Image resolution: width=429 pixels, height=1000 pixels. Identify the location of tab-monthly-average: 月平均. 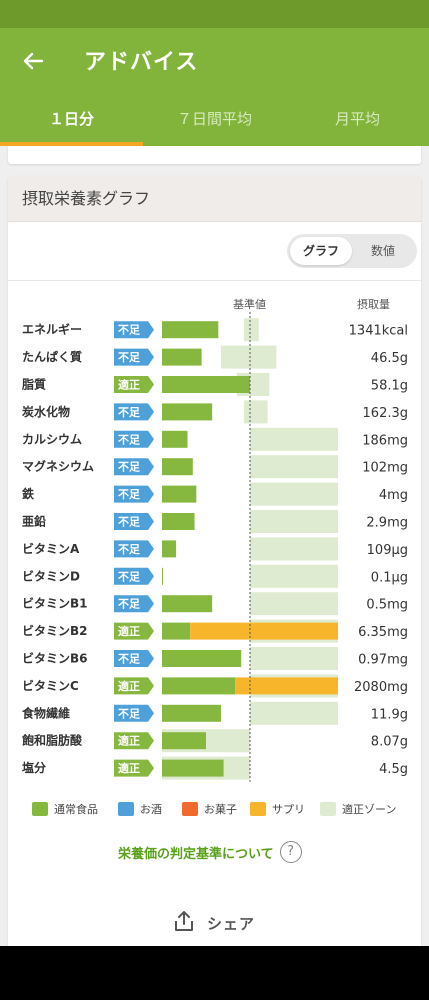
(357, 119).